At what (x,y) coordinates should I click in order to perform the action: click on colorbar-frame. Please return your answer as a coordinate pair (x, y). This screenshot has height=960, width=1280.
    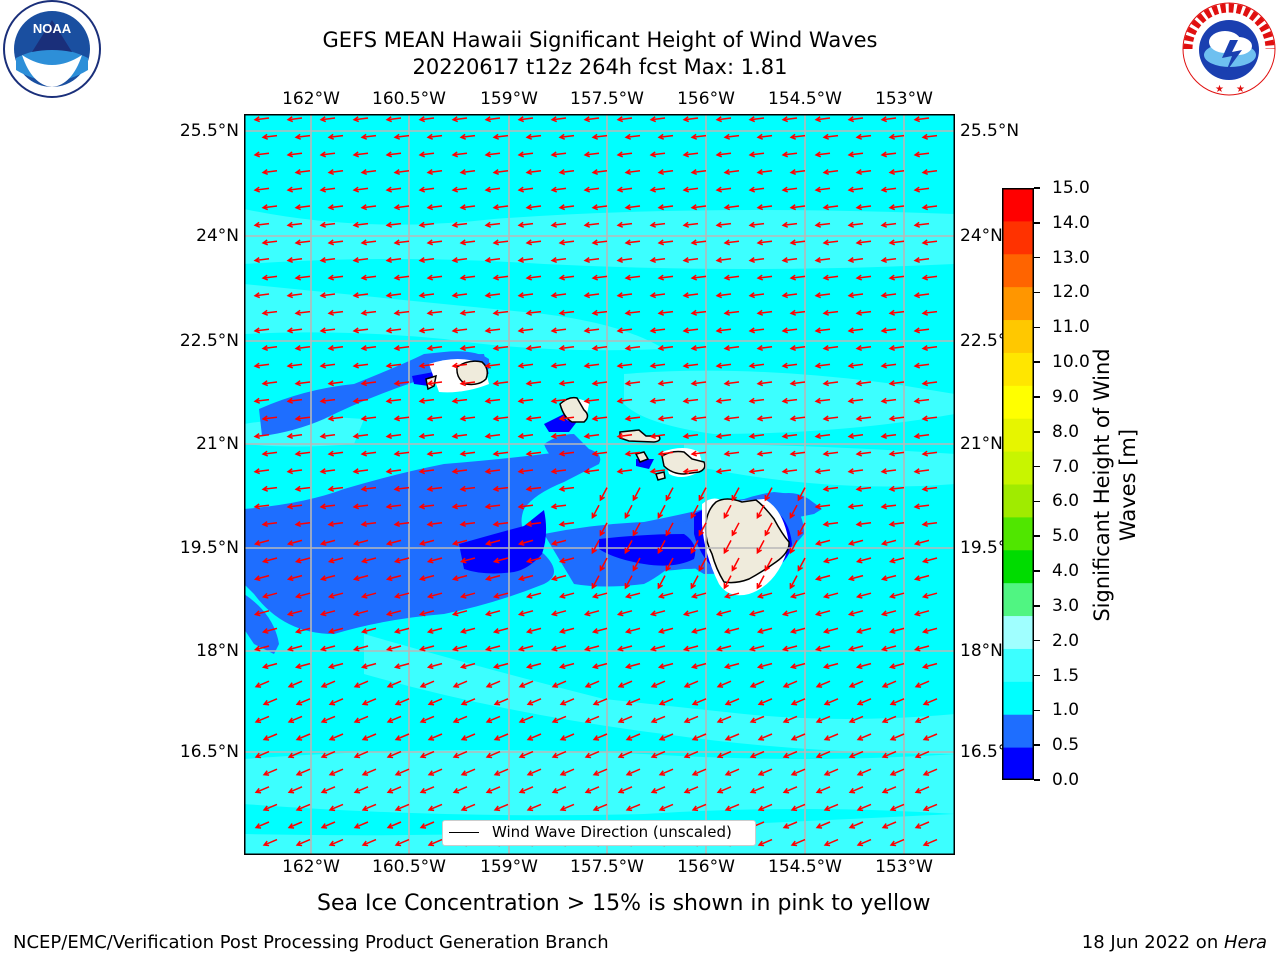
    Looking at the image, I should click on (1018, 484).